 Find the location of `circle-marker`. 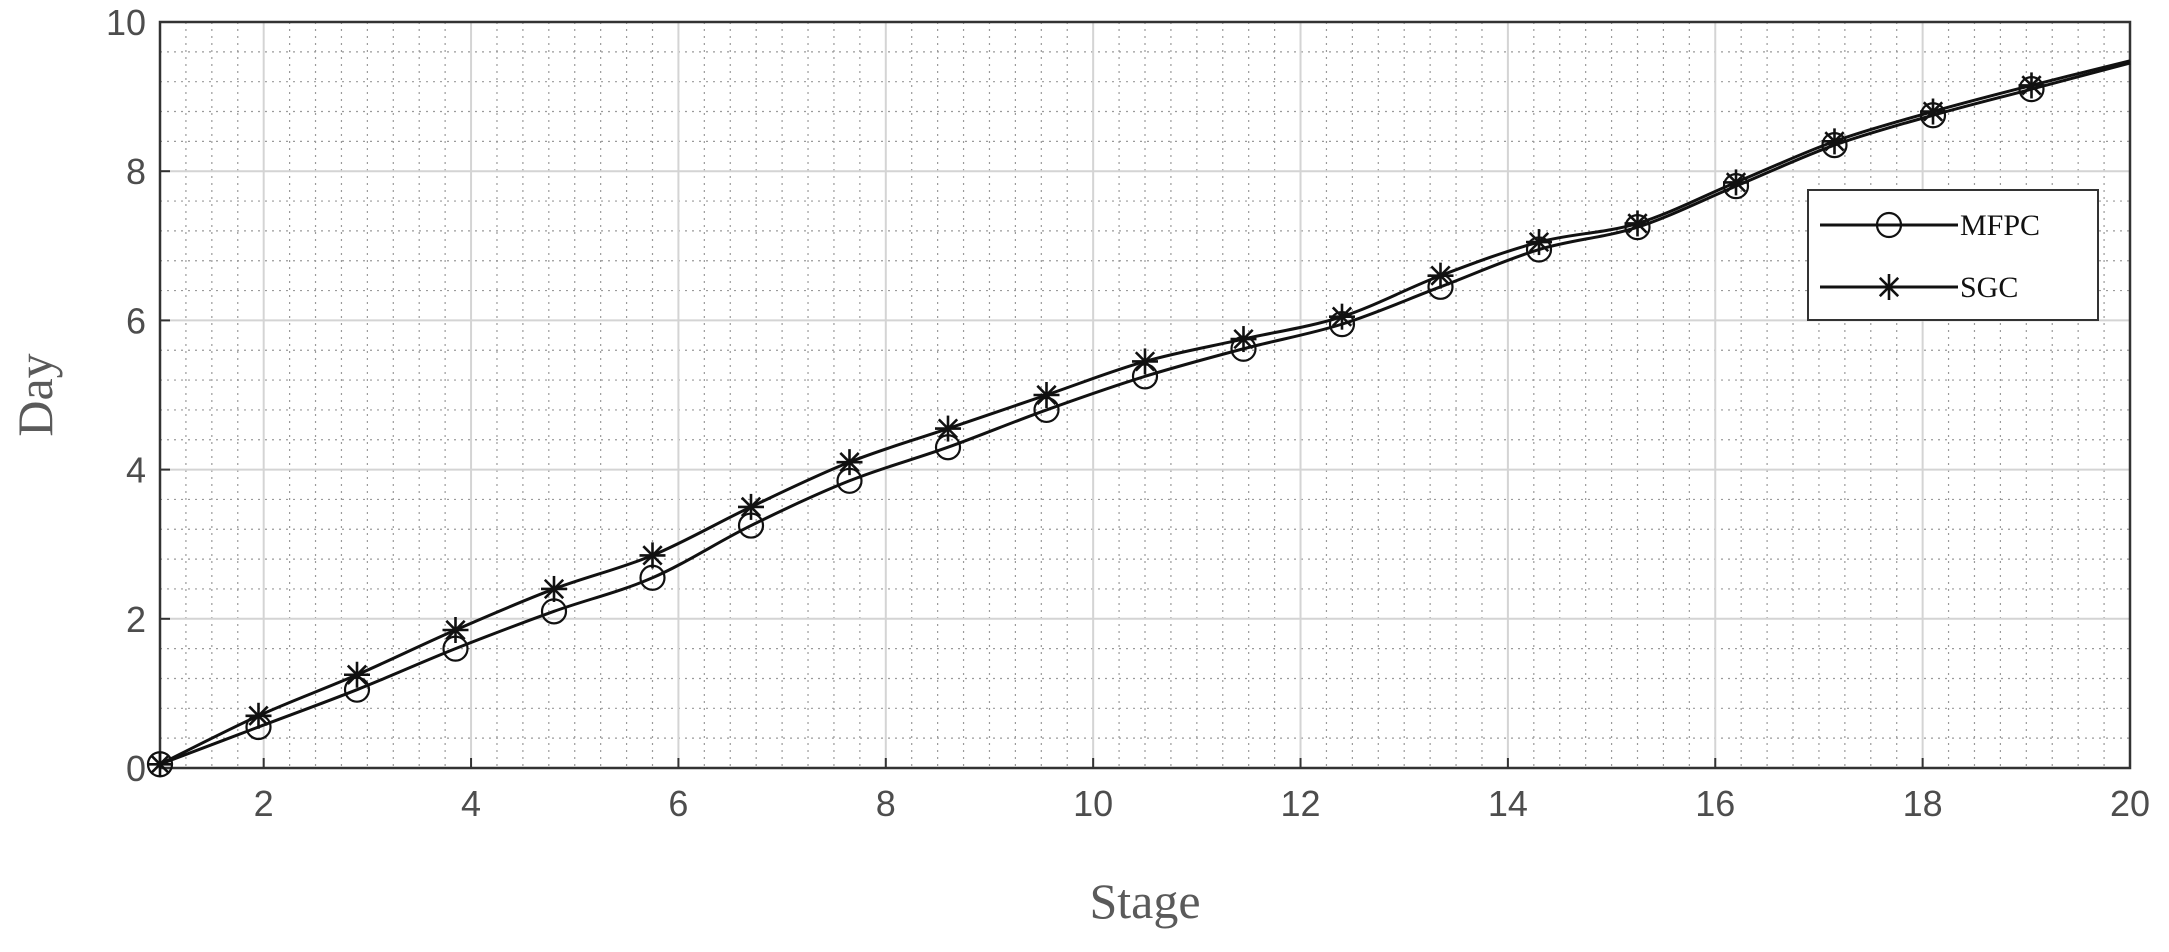

circle-marker is located at coordinates (1889, 225).